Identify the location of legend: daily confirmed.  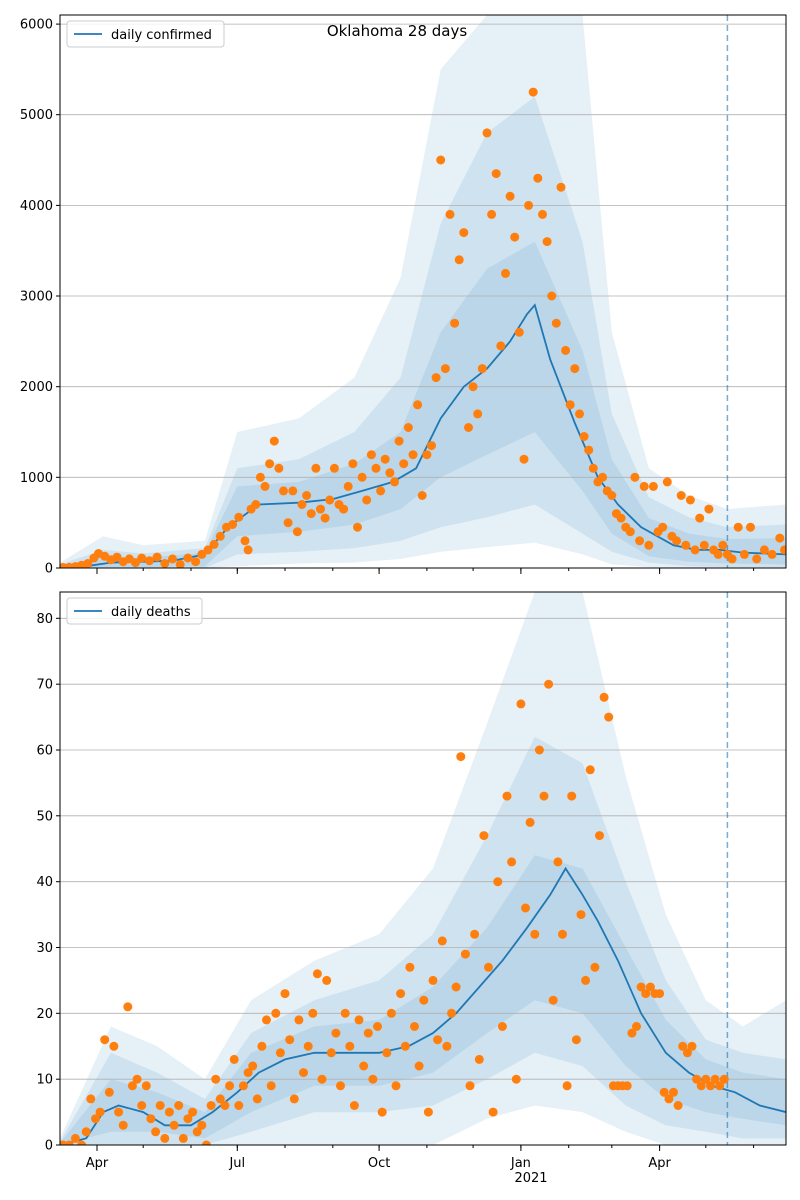
(145, 34).